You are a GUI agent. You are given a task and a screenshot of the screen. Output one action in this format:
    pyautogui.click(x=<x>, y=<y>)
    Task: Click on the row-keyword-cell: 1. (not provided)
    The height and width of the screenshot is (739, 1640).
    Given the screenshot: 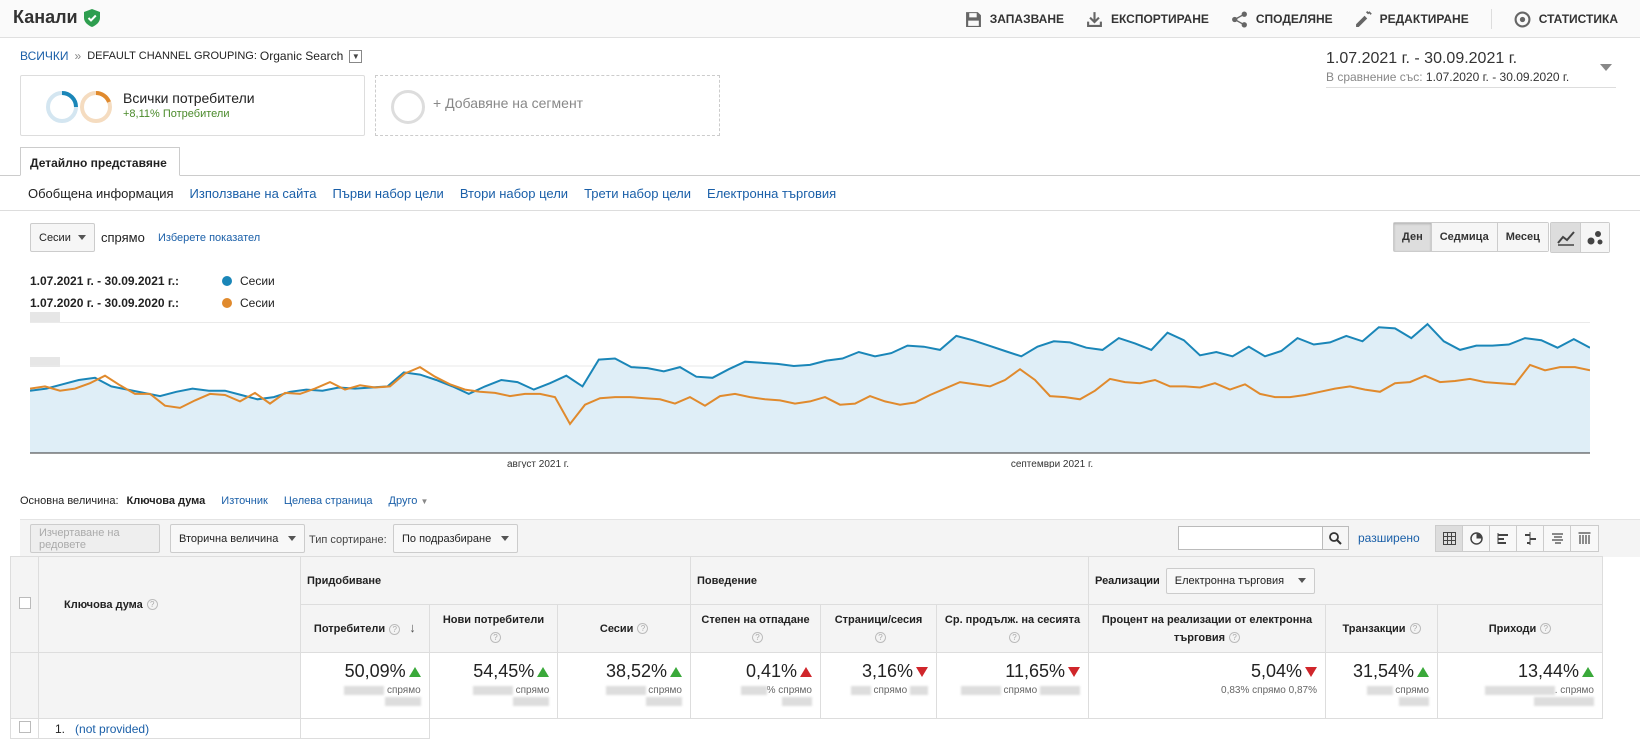 What is the action you would take?
    pyautogui.click(x=169, y=728)
    